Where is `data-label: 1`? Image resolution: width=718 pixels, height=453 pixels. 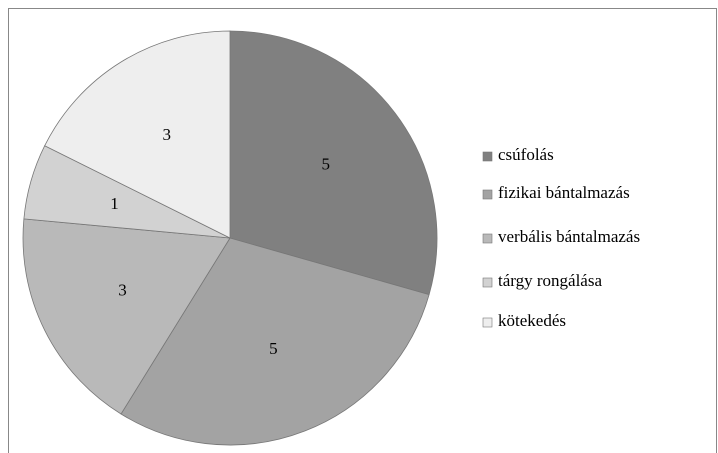 data-label: 1 is located at coordinates (114, 203).